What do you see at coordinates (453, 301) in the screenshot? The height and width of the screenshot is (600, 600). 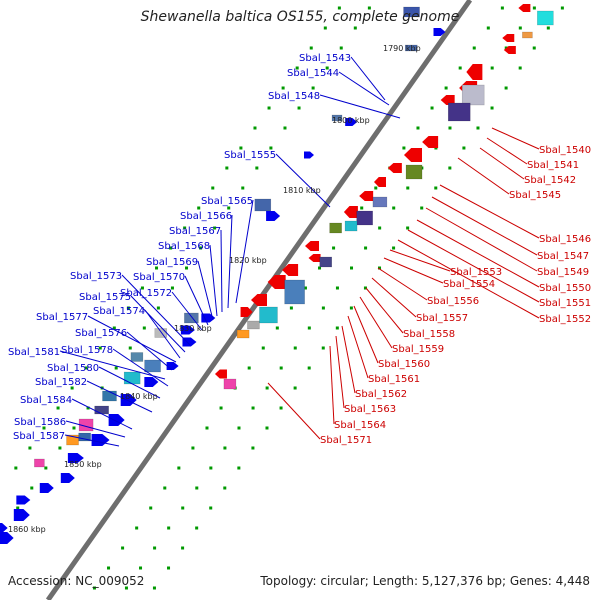 I see `gene-label-plus: Sbal_1556` at bounding box center [453, 301].